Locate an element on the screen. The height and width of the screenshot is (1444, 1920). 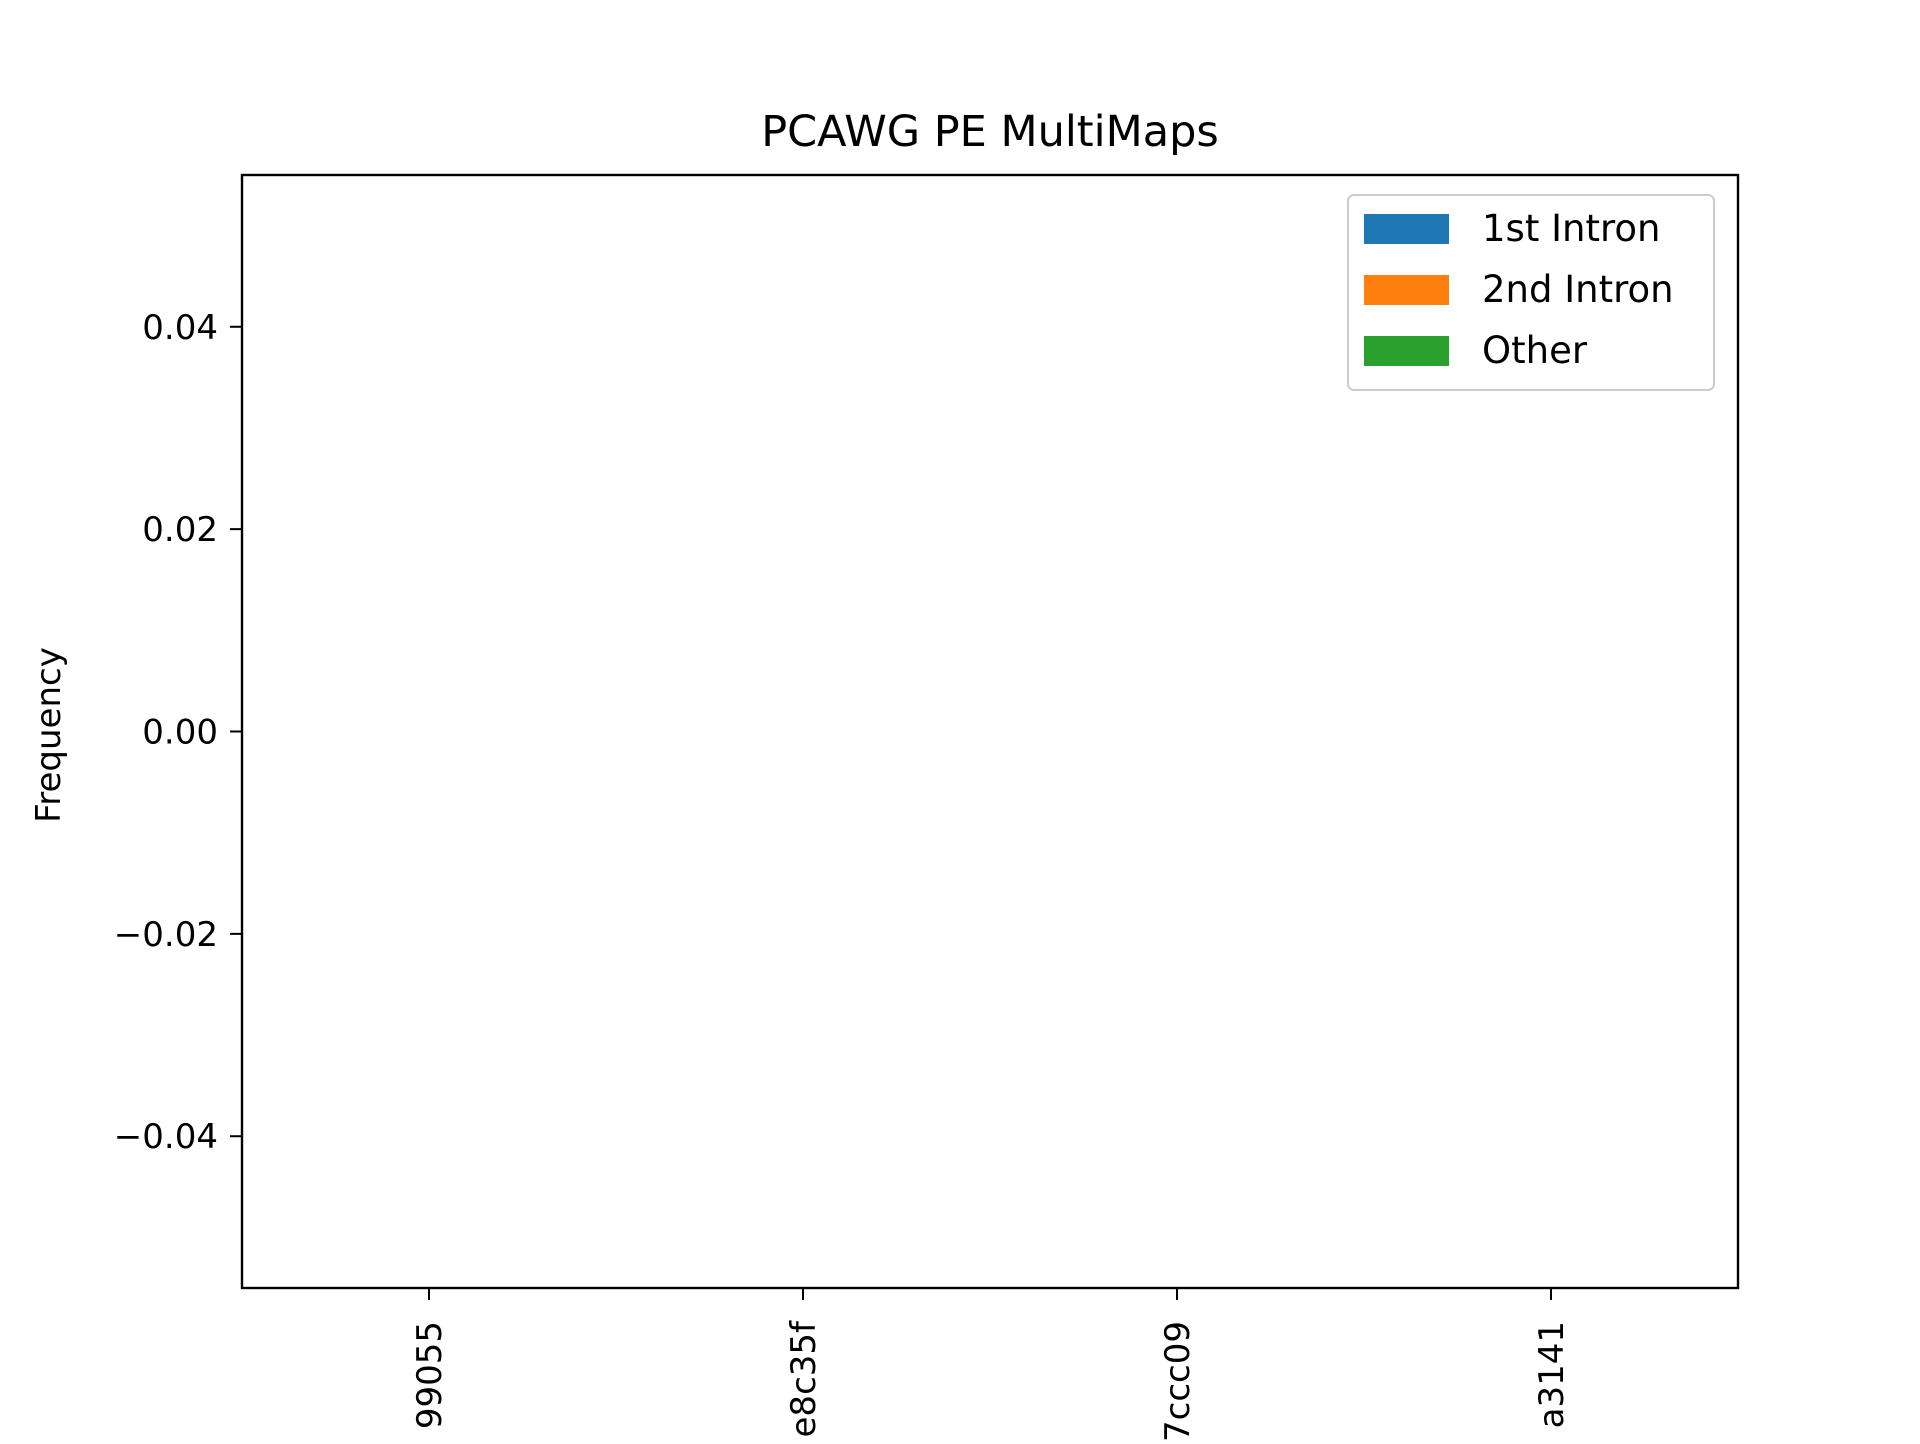
y-axis: 0.04 0.02 0.00 −0.02 −0.04 is located at coordinates (178, 732).